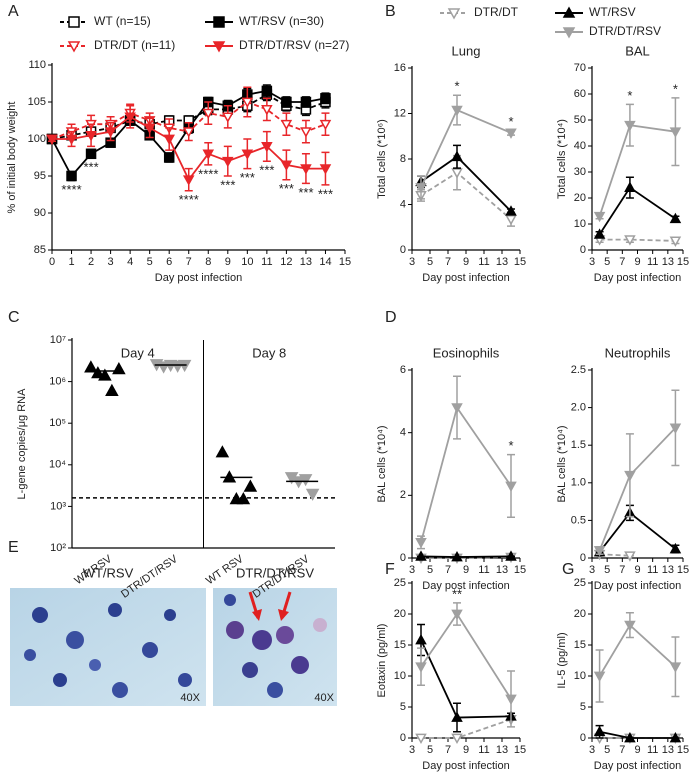  What do you see at coordinates (580, 146) in the screenshot?
I see `y-tick-label: 40` at bounding box center [580, 146].